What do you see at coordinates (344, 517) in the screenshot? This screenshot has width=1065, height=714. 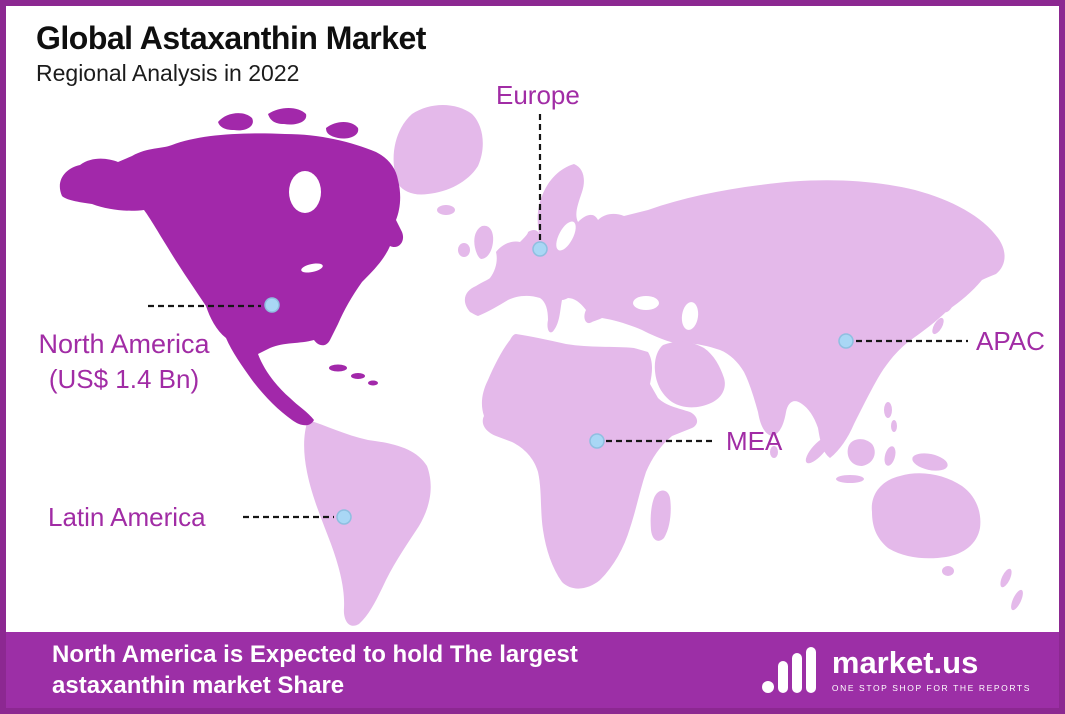 I see `marker-latin-america` at bounding box center [344, 517].